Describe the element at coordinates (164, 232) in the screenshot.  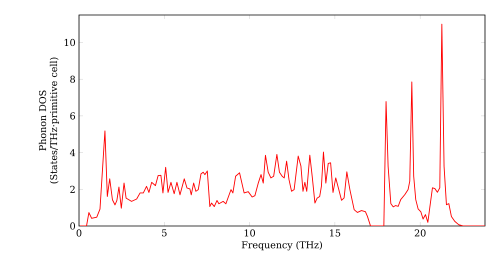
I see `x-tick-label: 5` at that location.